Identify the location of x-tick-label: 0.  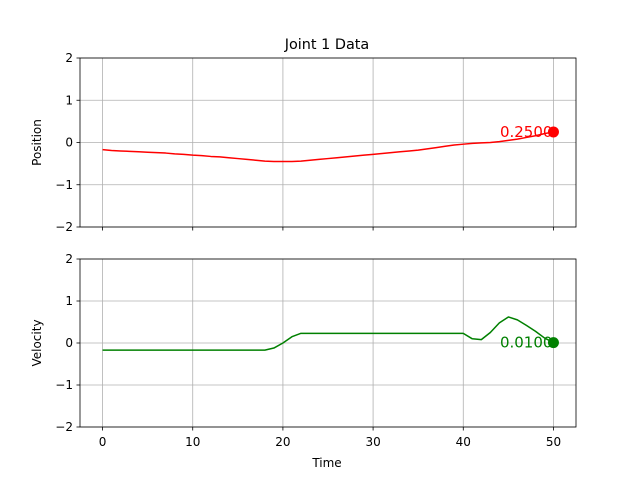
(103, 442).